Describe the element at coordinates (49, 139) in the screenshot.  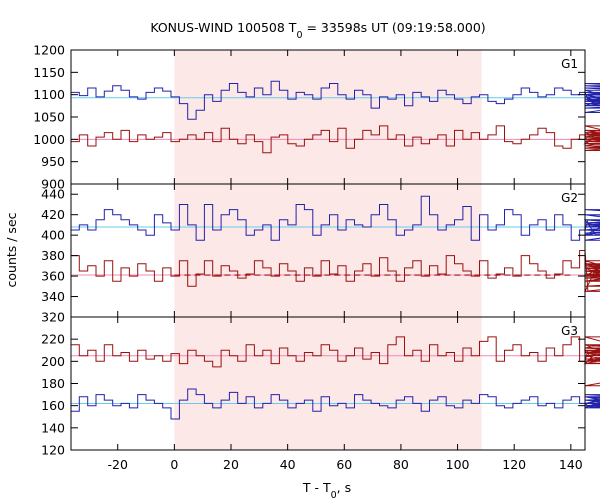
I see `y-tick-label: 1000` at that location.